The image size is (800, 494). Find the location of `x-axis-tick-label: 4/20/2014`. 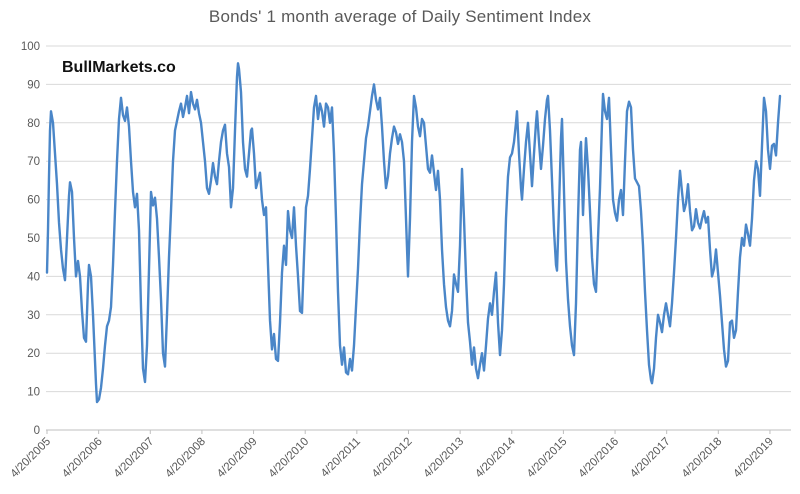

x-axis-tick-label: 4/20/2014 is located at coordinates (495, 457).